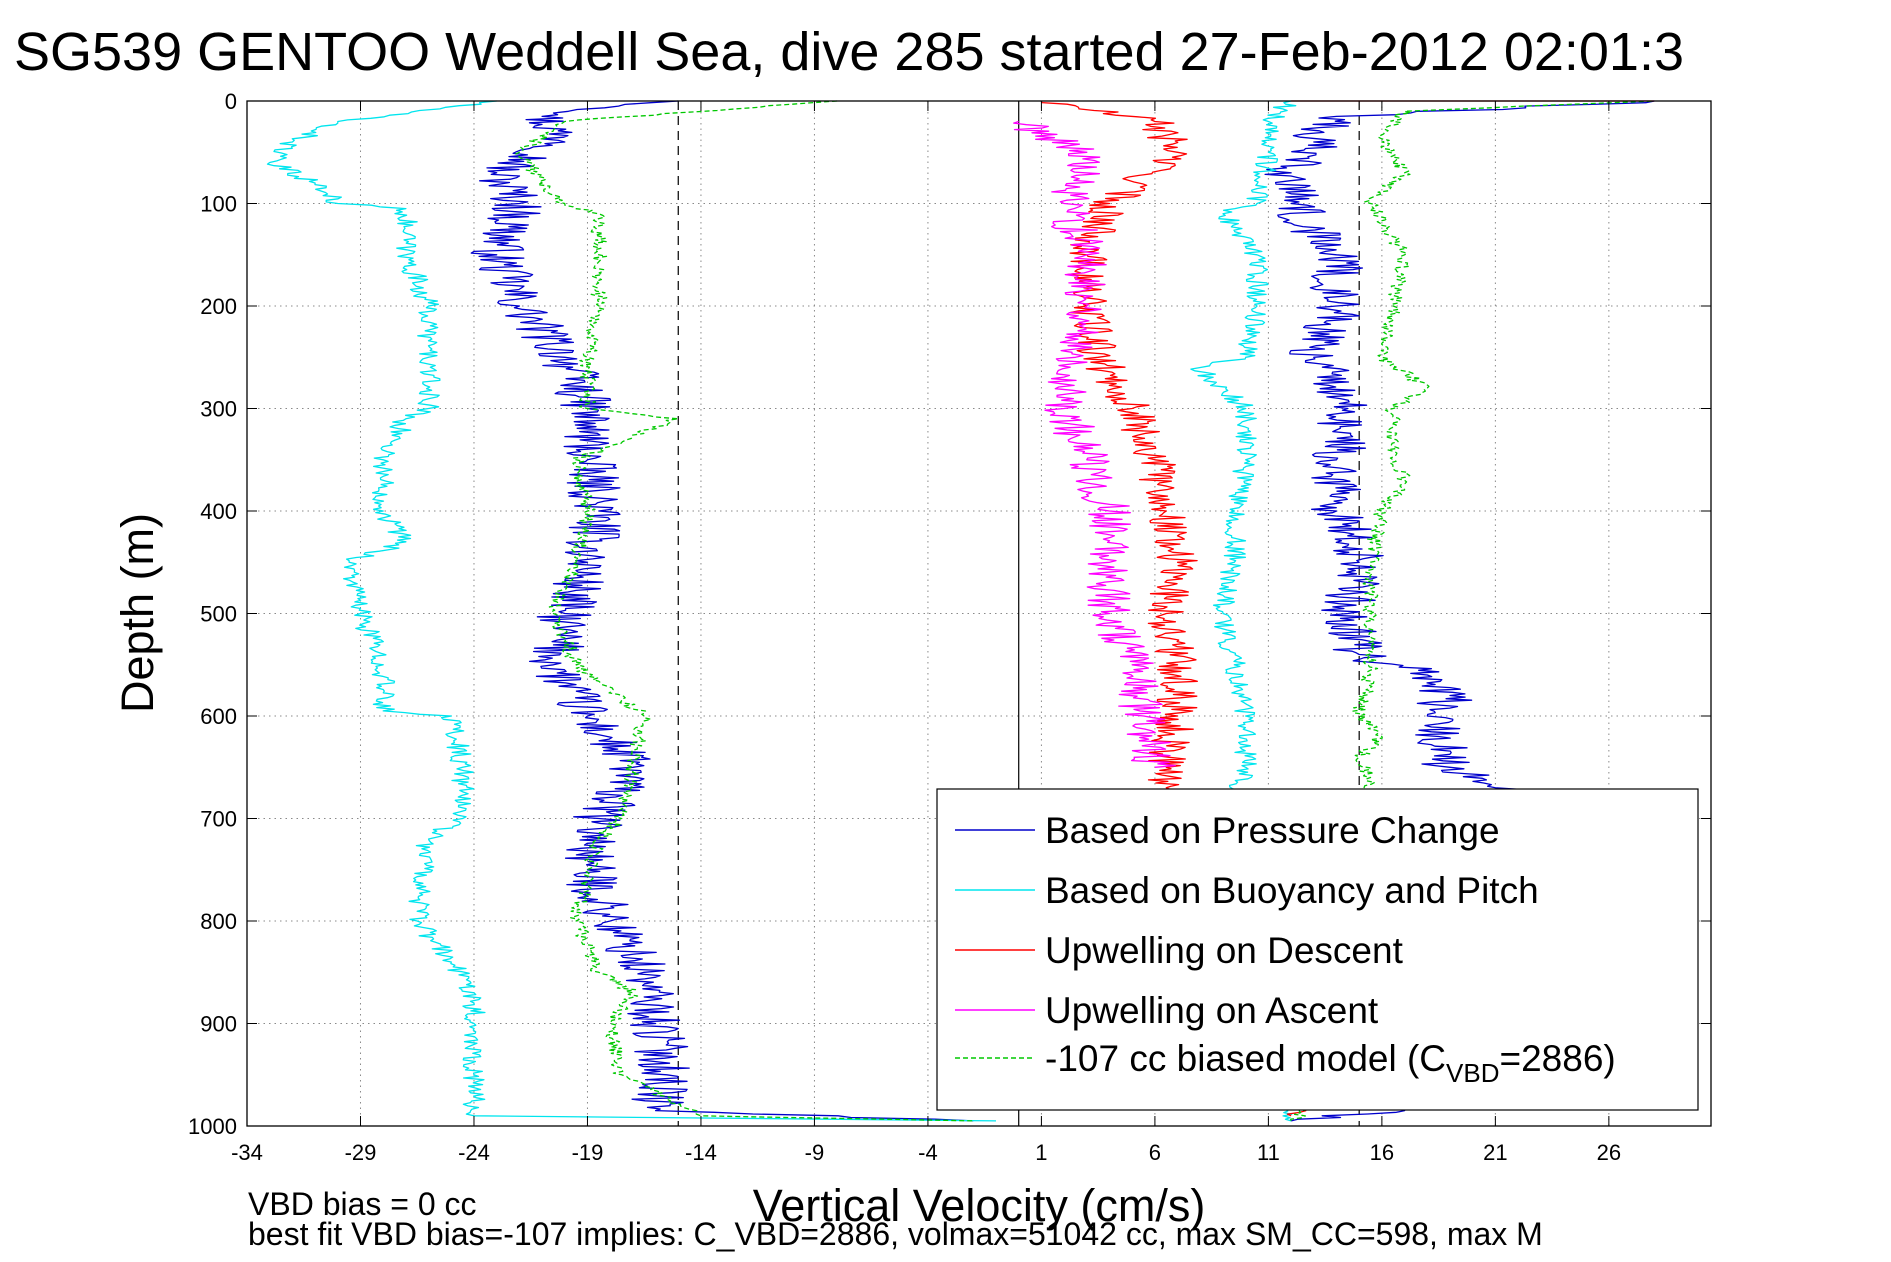 The image size is (1891, 1262). Describe the element at coordinates (1292, 890) in the screenshot. I see `legend-label: Based on Buoyancy and Pitch` at that location.